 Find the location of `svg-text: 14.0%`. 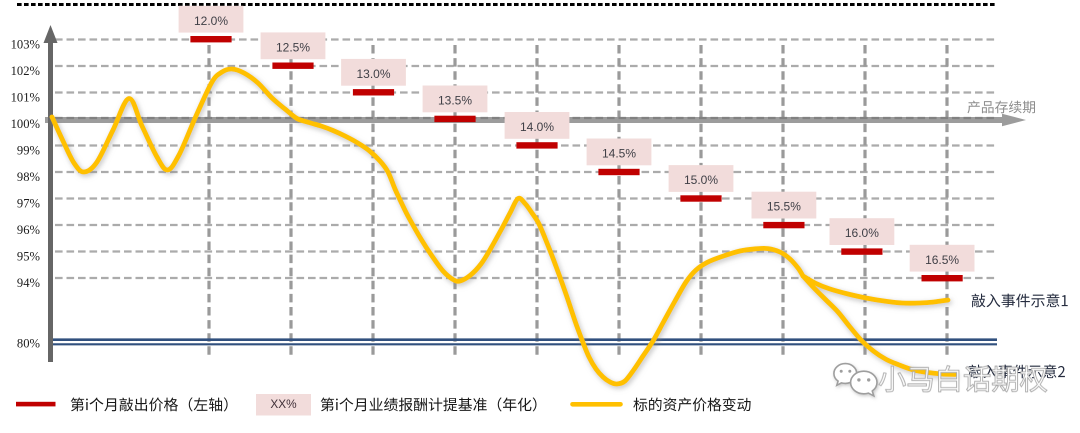

svg-text: 14.0% is located at coordinates (537, 127).